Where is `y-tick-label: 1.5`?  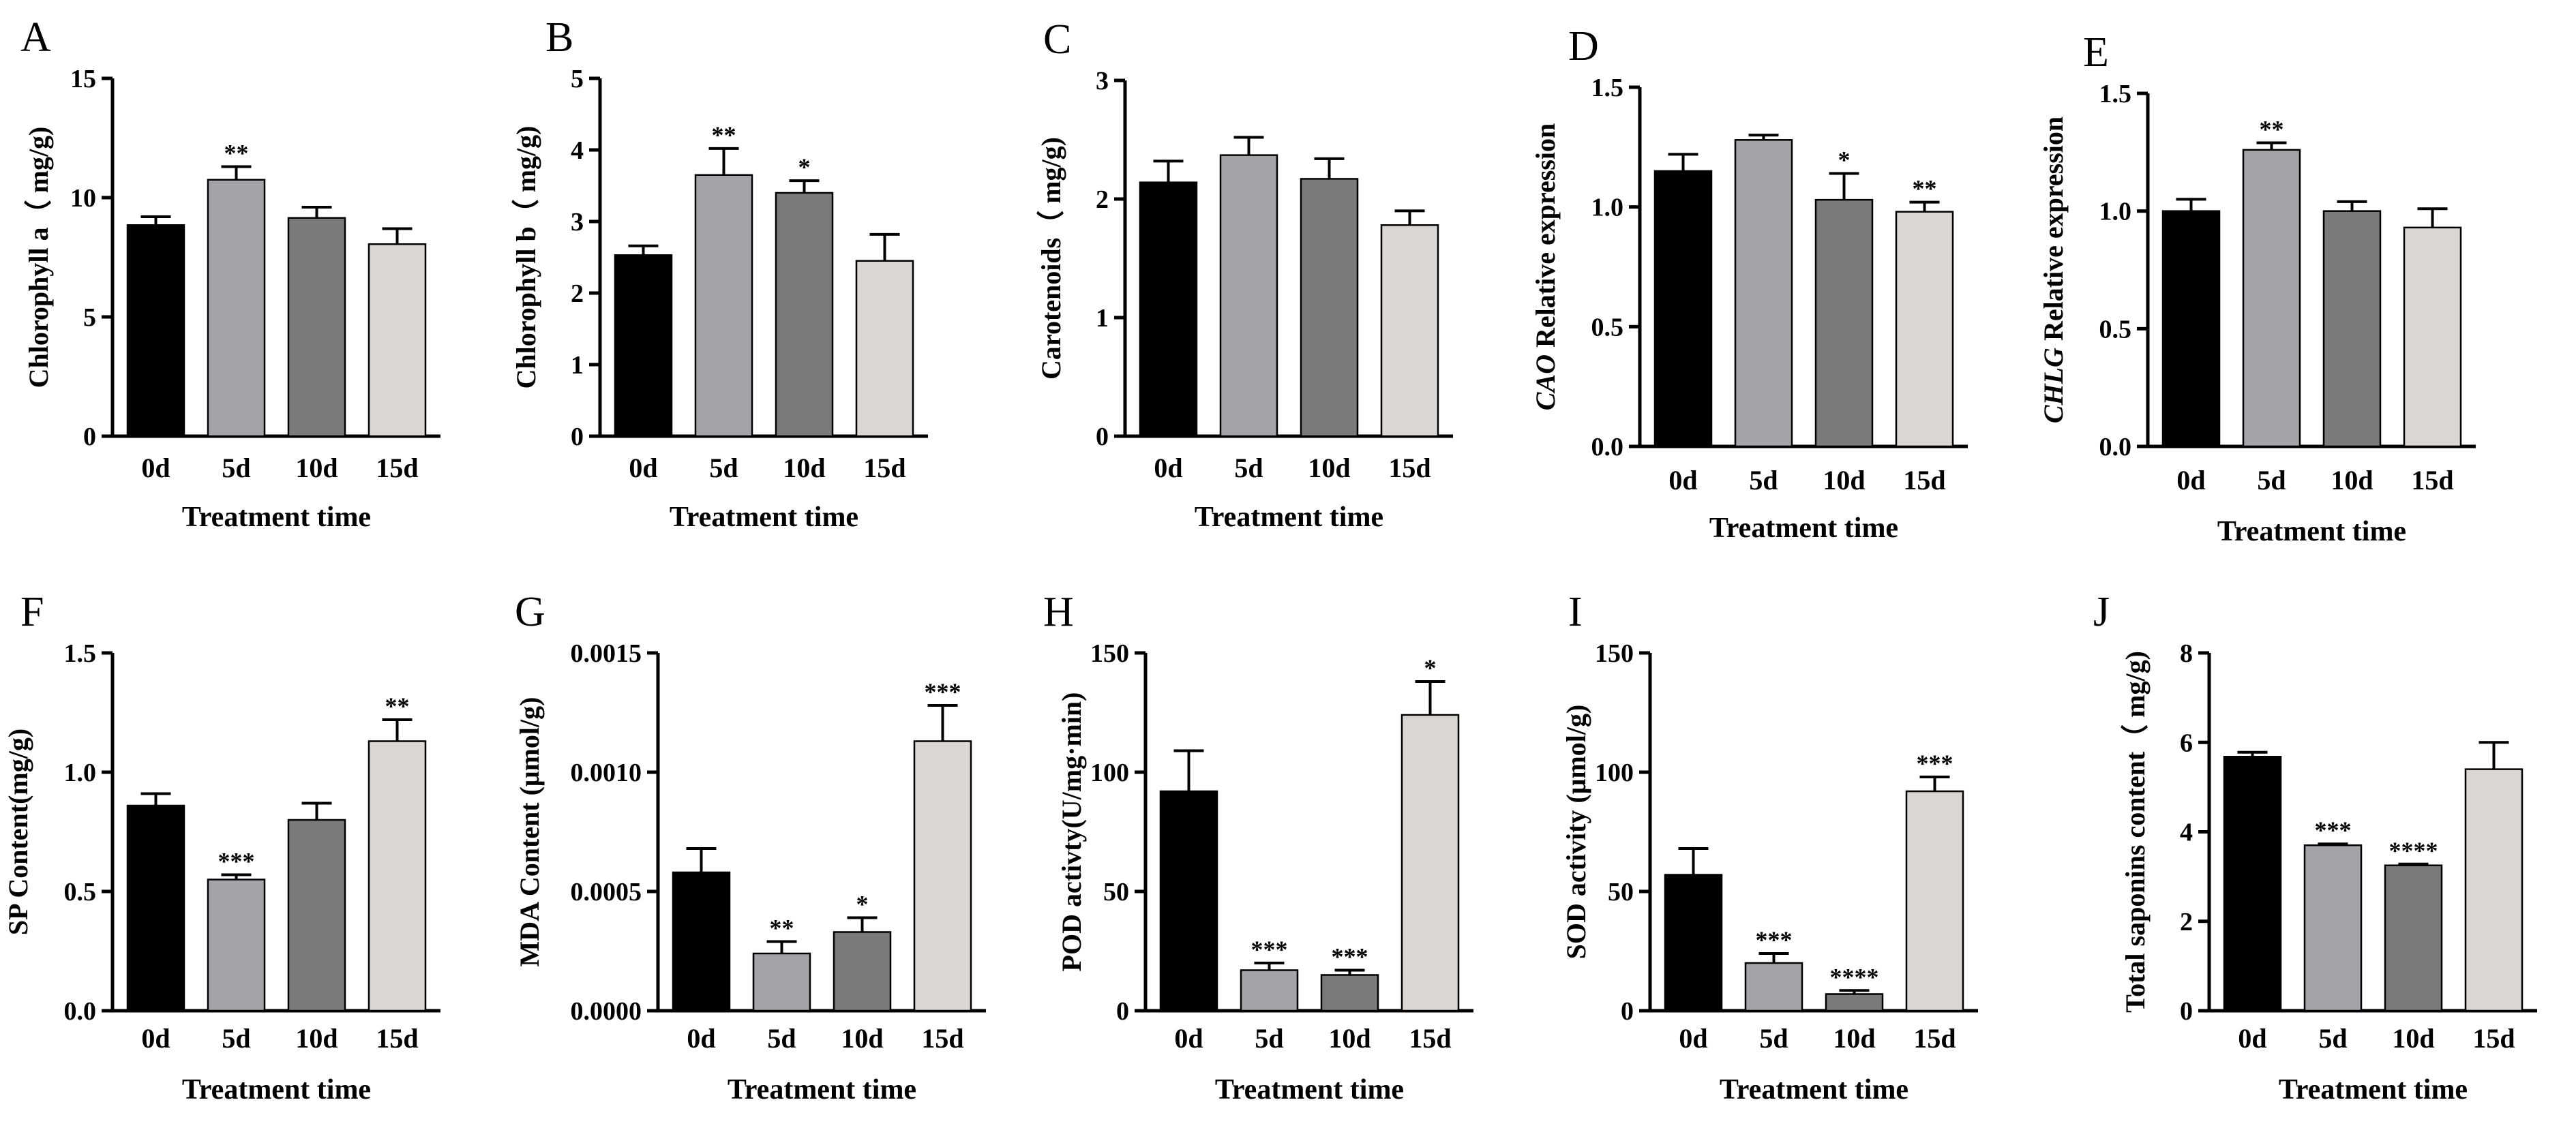 y-tick-label: 1.5 is located at coordinates (80, 653).